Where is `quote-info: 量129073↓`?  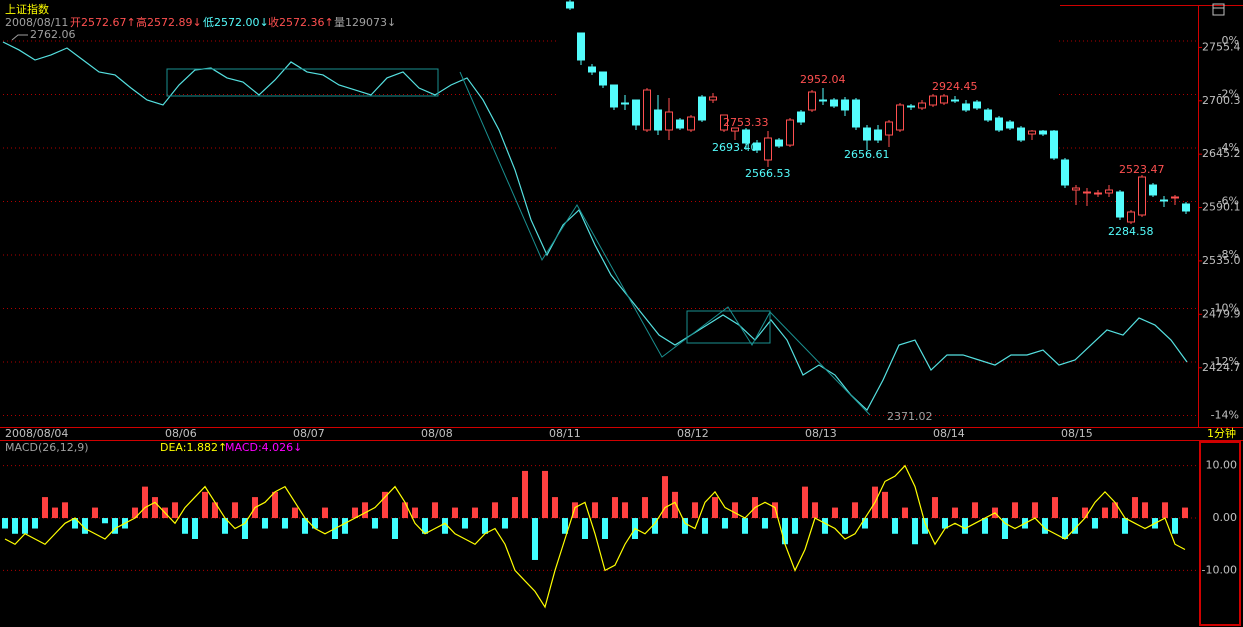
quote-info: 量129073↓ is located at coordinates (365, 22).